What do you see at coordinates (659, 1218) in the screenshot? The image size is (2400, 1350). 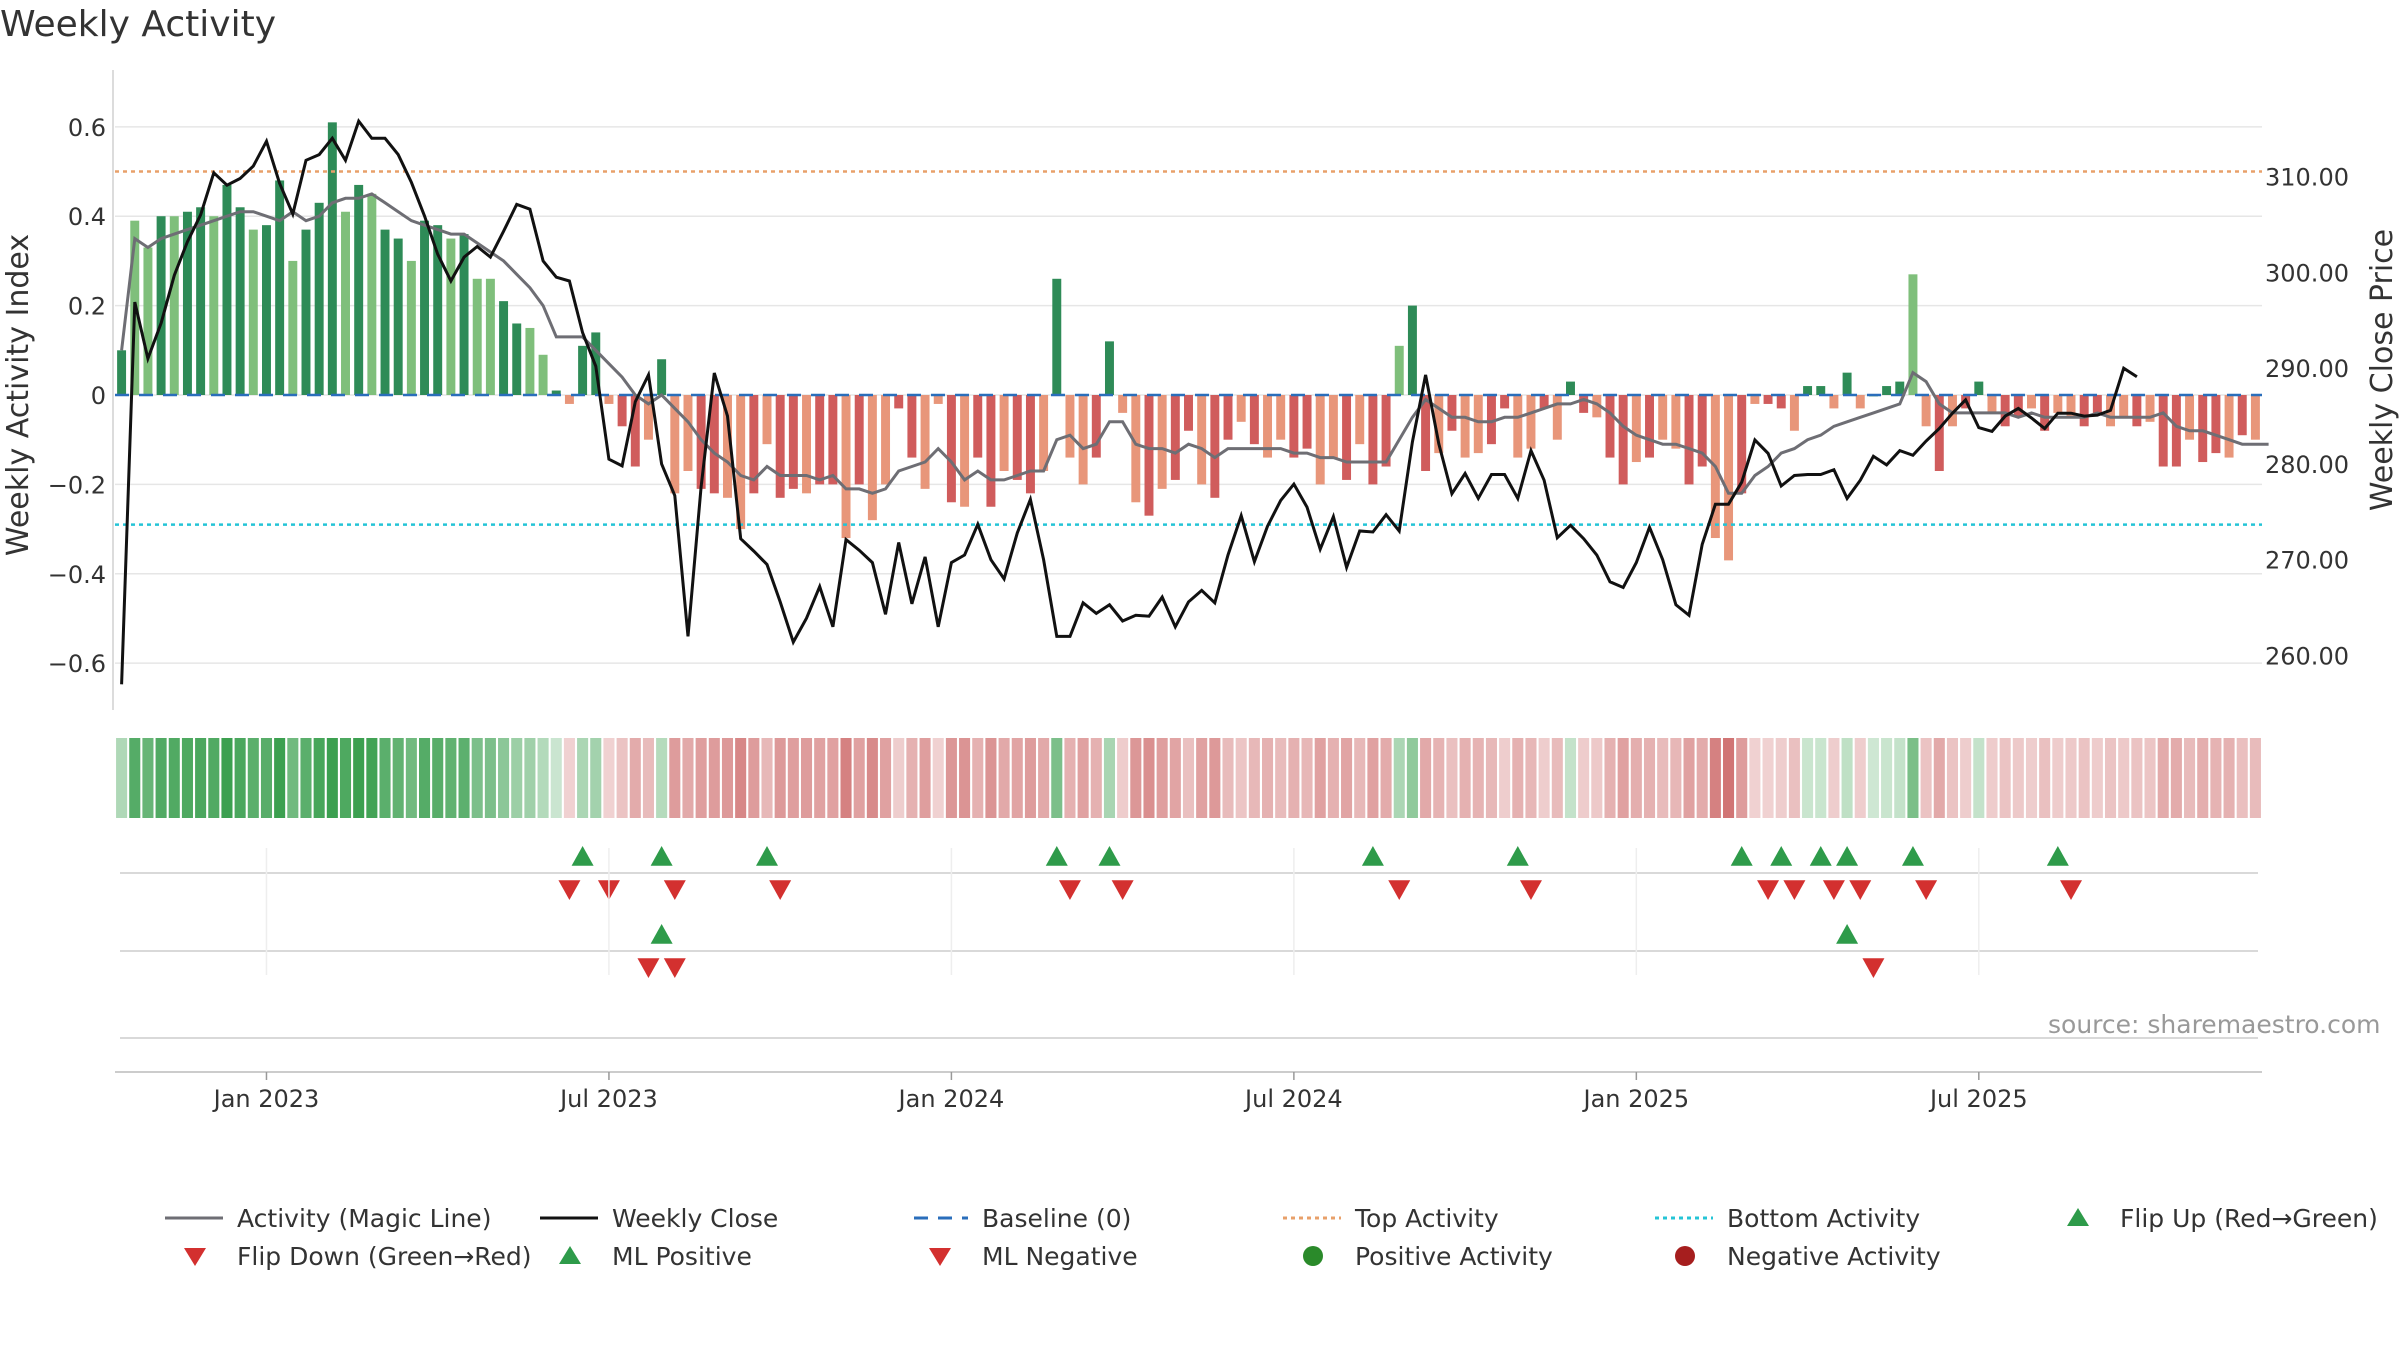 I see `legend-item-weekly_close: Weekly Close` at bounding box center [659, 1218].